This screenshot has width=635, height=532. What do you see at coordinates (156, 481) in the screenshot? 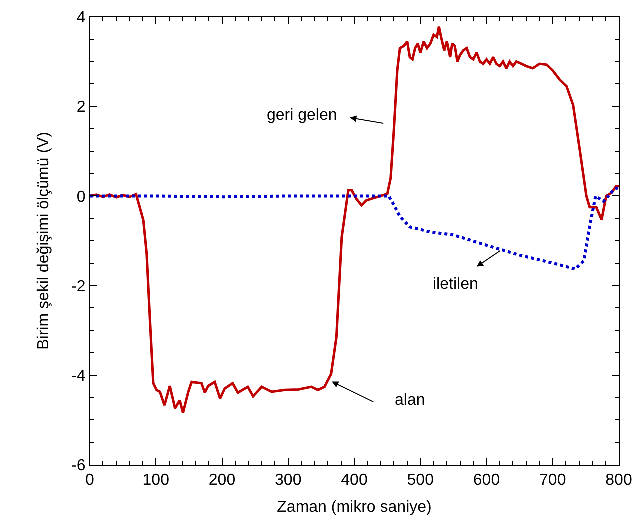
I see `x-tick-label: 100` at bounding box center [156, 481].